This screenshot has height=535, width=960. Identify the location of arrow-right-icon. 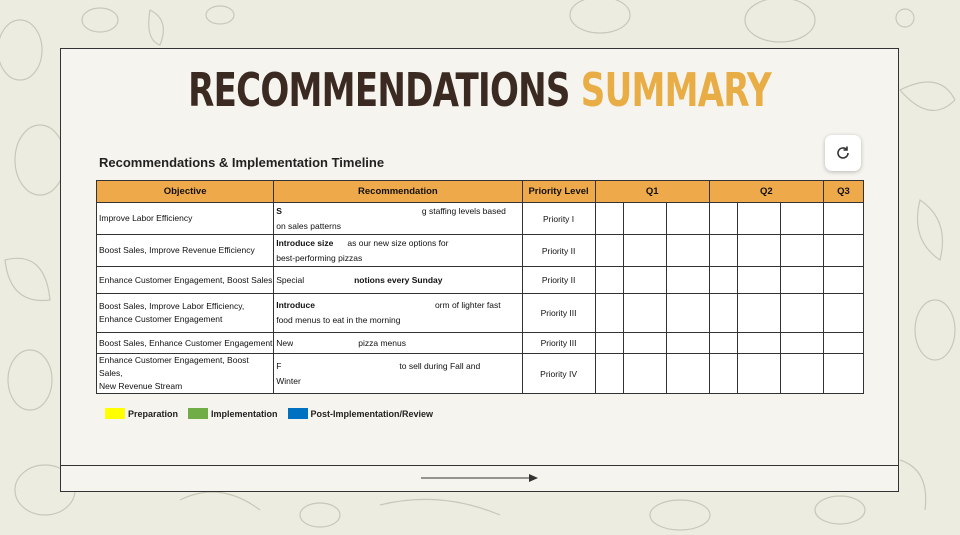
(481, 478).